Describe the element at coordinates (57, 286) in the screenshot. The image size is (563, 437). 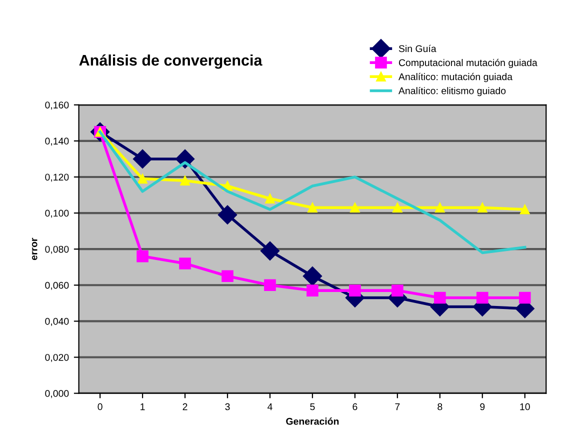
I see `y-tick-label: 0,060` at that location.